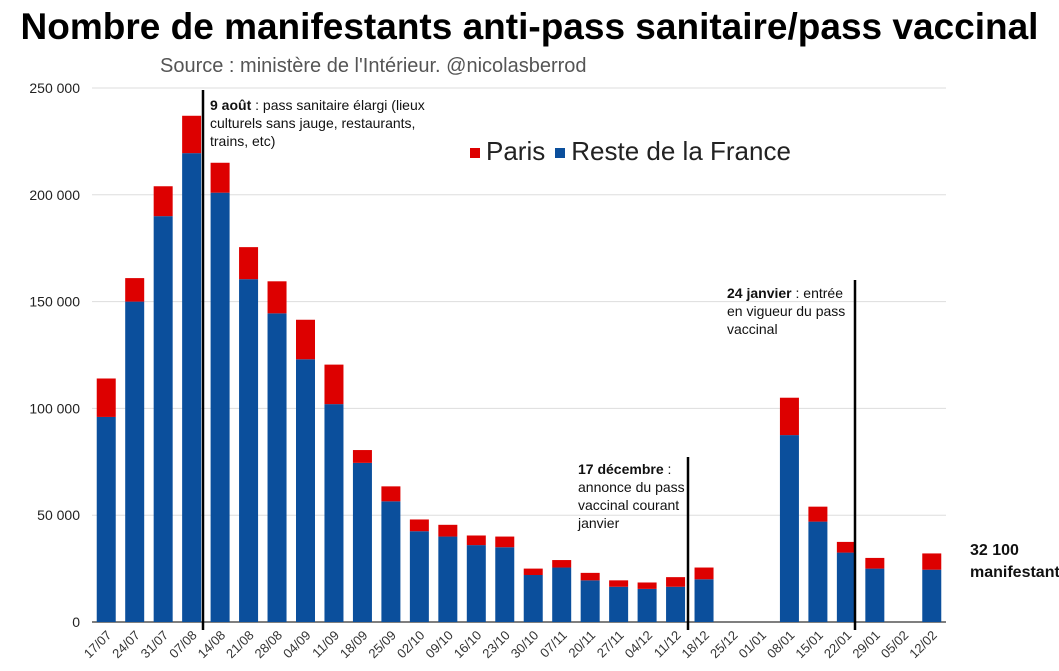 Image resolution: width=1059 pixels, height=671 pixels. I want to click on end-label: 32 100 manifestants, so click(1014, 561).